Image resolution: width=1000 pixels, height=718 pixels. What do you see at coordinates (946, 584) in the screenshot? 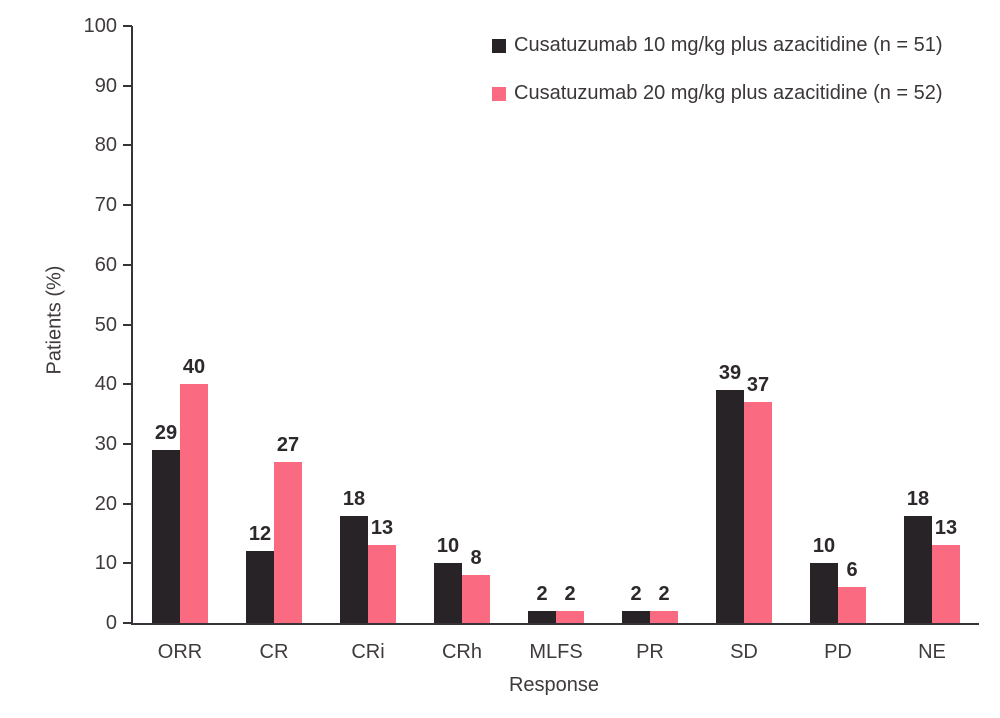
I see `bar-ne-series2` at bounding box center [946, 584].